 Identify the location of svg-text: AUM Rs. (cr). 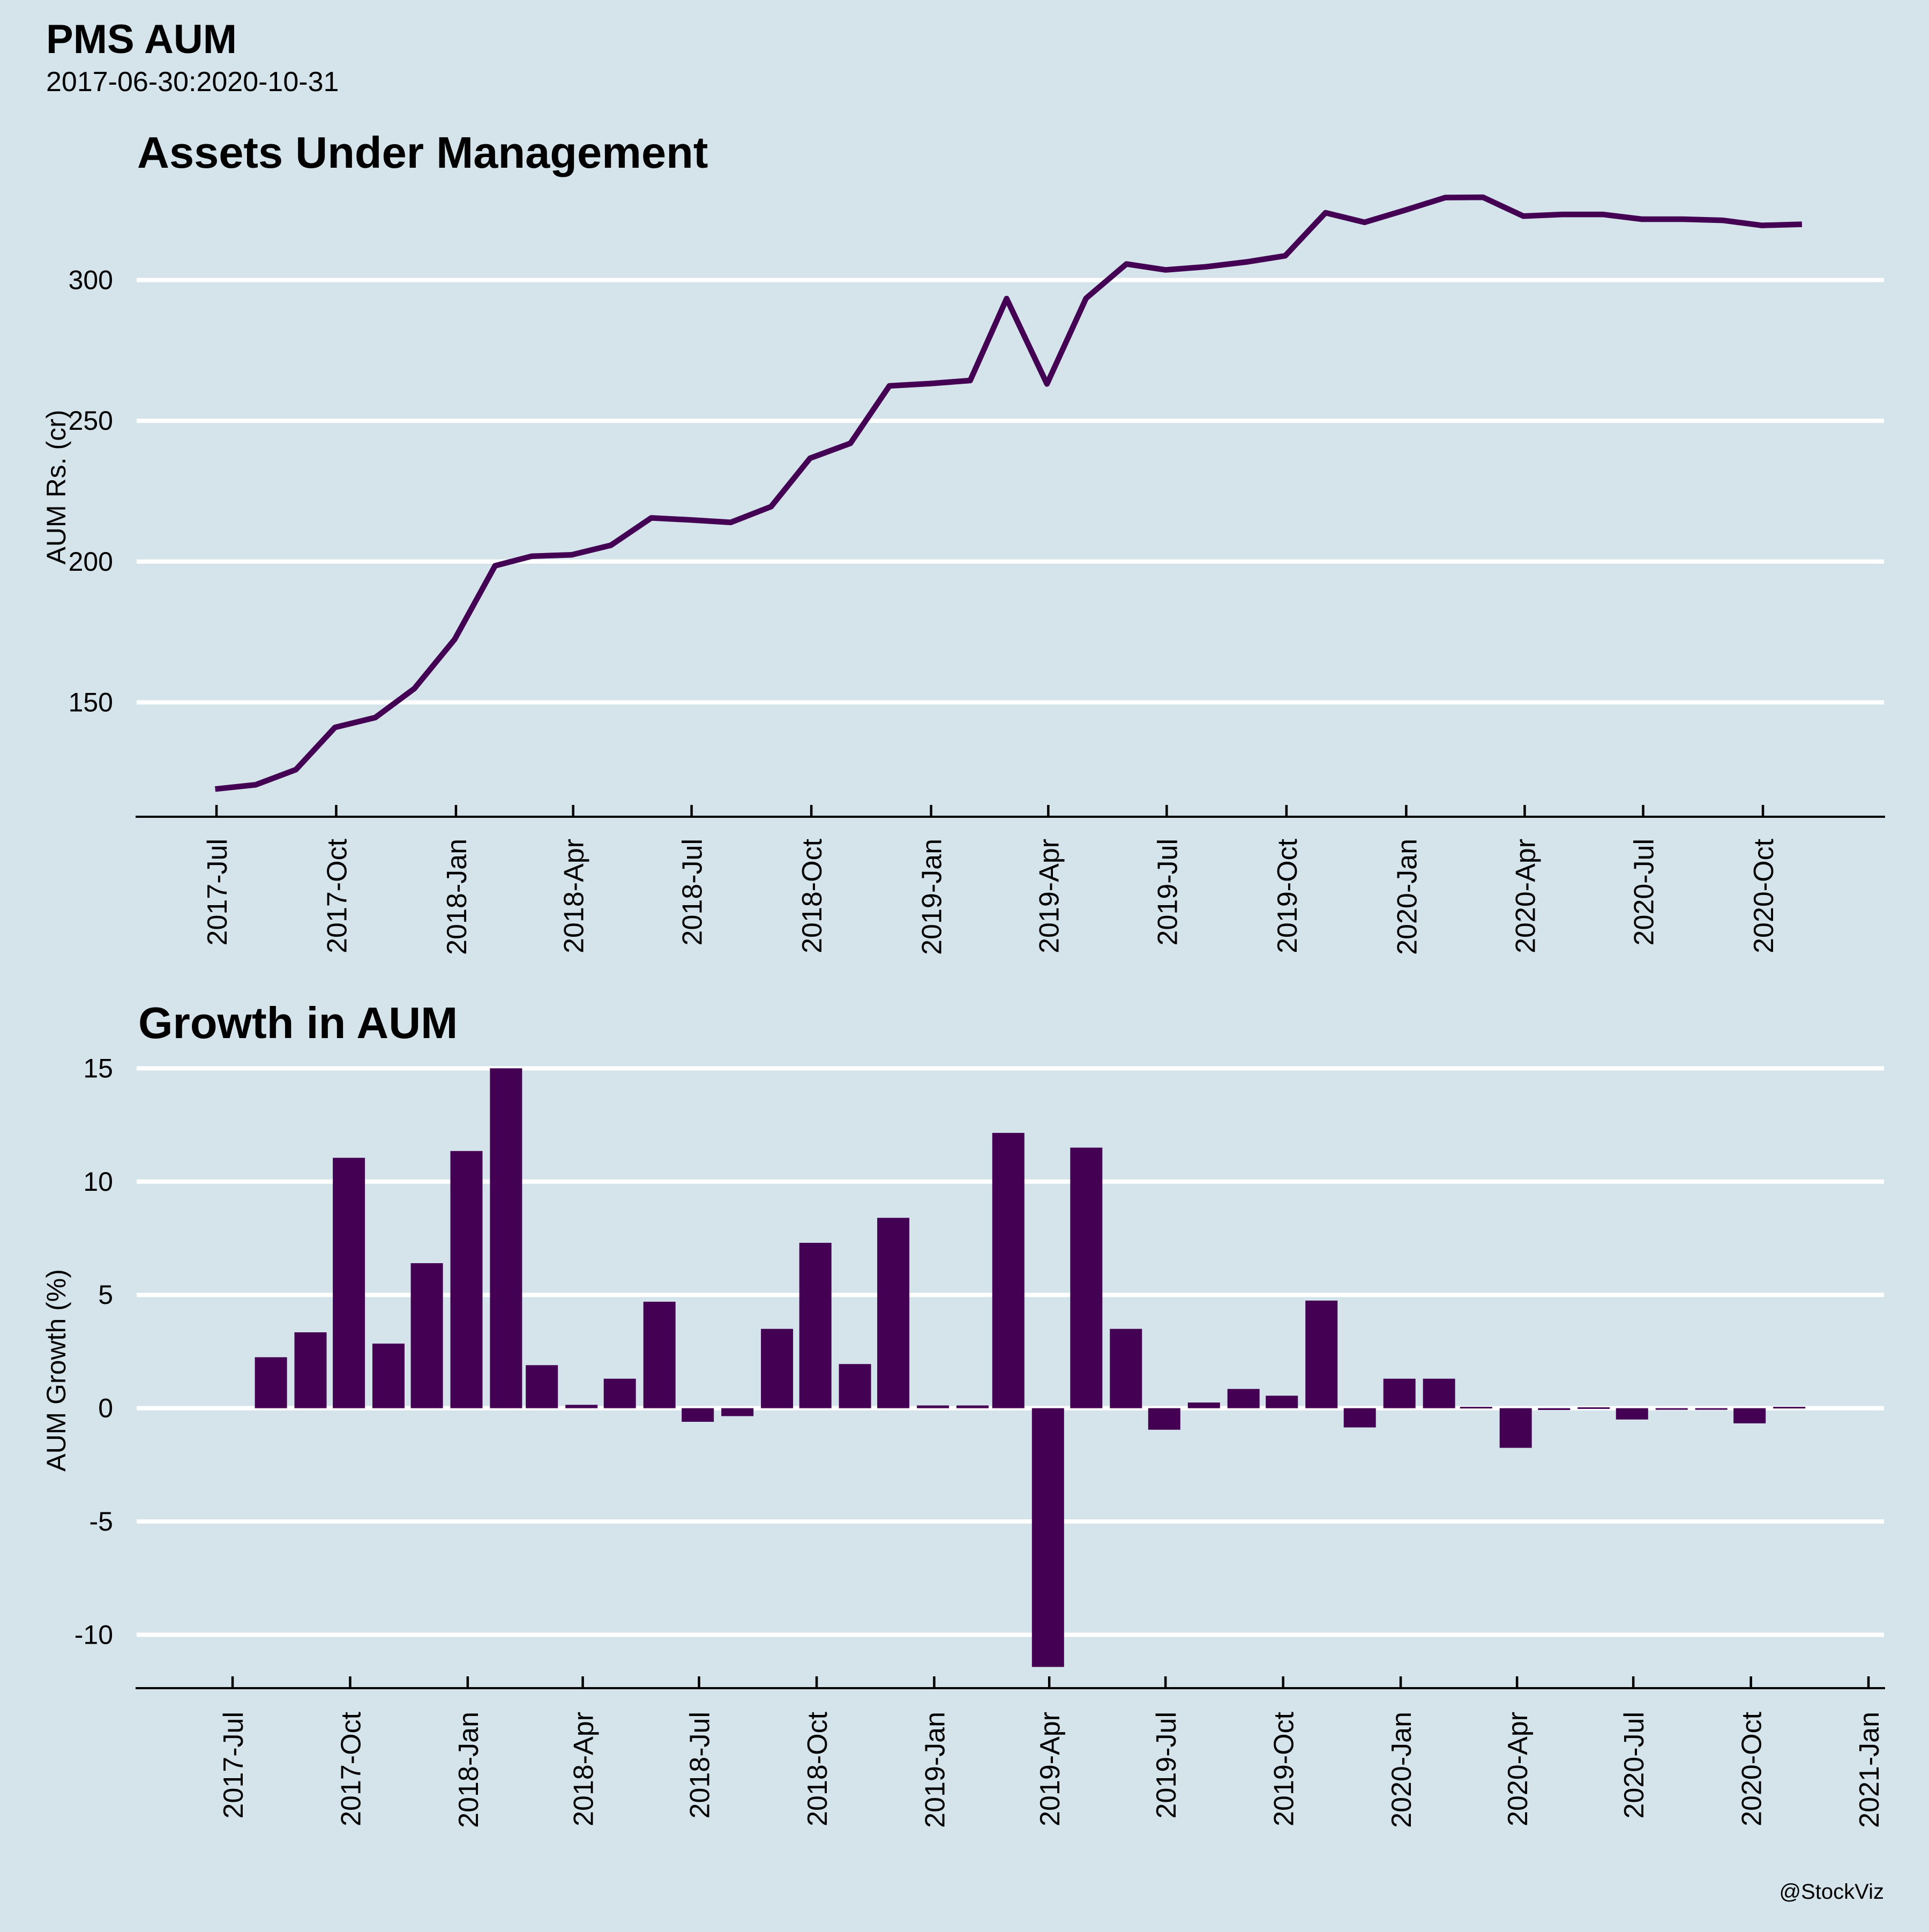
(56, 487).